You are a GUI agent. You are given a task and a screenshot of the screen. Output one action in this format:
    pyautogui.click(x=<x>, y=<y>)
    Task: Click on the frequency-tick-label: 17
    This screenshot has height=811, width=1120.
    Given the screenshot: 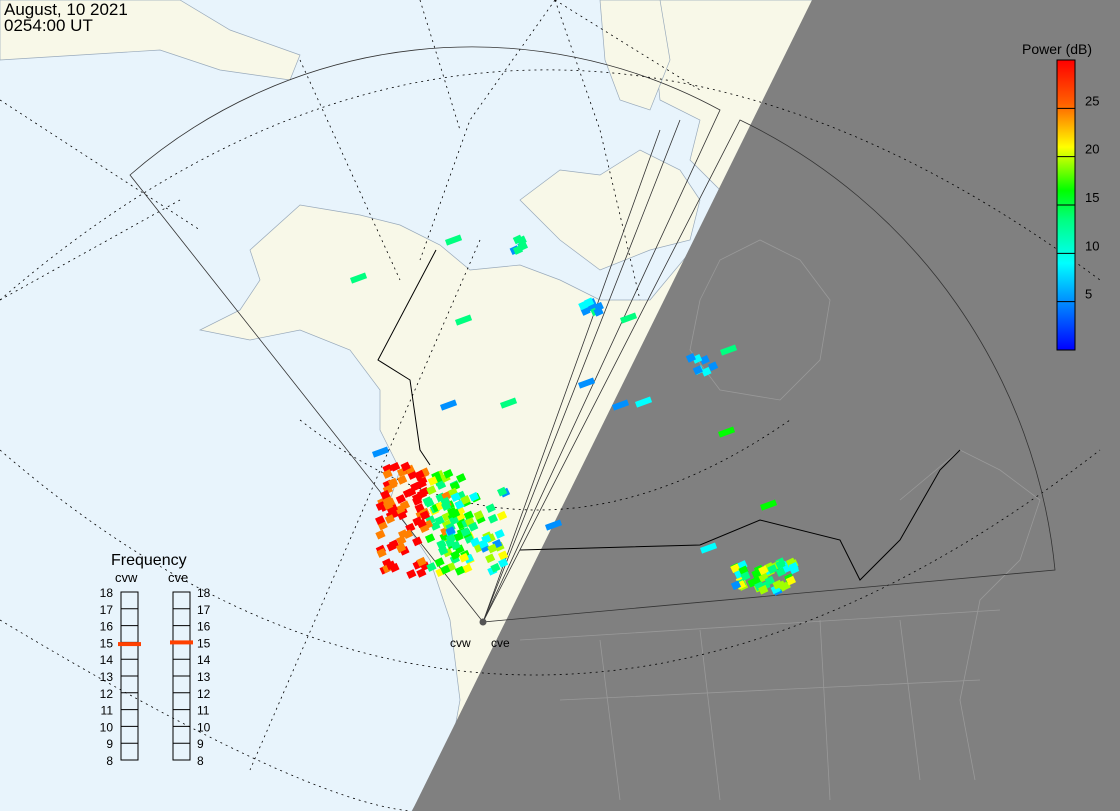 What is the action you would take?
    pyautogui.click(x=204, y=610)
    